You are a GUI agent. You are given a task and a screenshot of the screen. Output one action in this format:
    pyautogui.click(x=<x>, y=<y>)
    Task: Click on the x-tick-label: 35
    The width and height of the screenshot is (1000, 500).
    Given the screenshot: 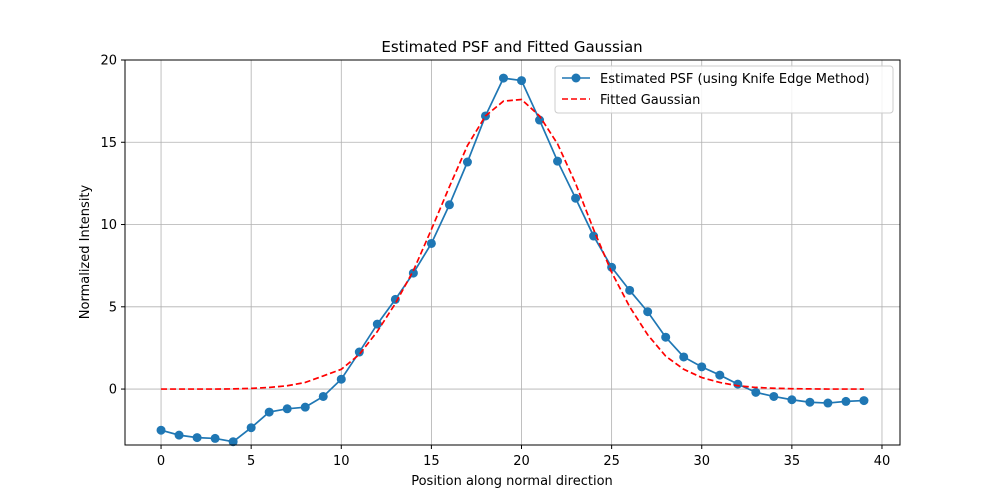 What is the action you would take?
    pyautogui.click(x=792, y=461)
    